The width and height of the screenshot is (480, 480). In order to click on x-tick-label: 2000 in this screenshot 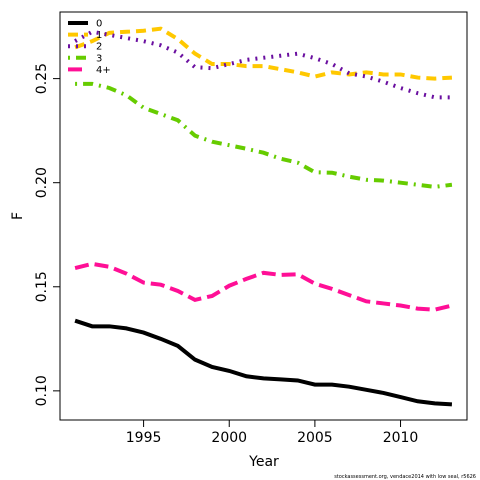, I will do `click(229, 438)`.